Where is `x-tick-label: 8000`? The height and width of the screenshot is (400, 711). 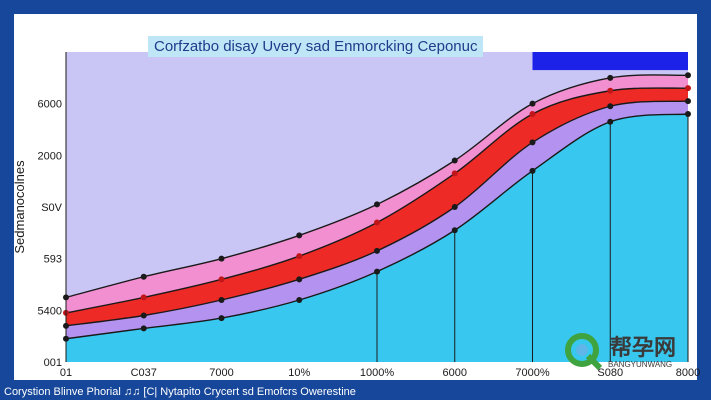
x-tick-label: 8000 is located at coordinates (688, 373).